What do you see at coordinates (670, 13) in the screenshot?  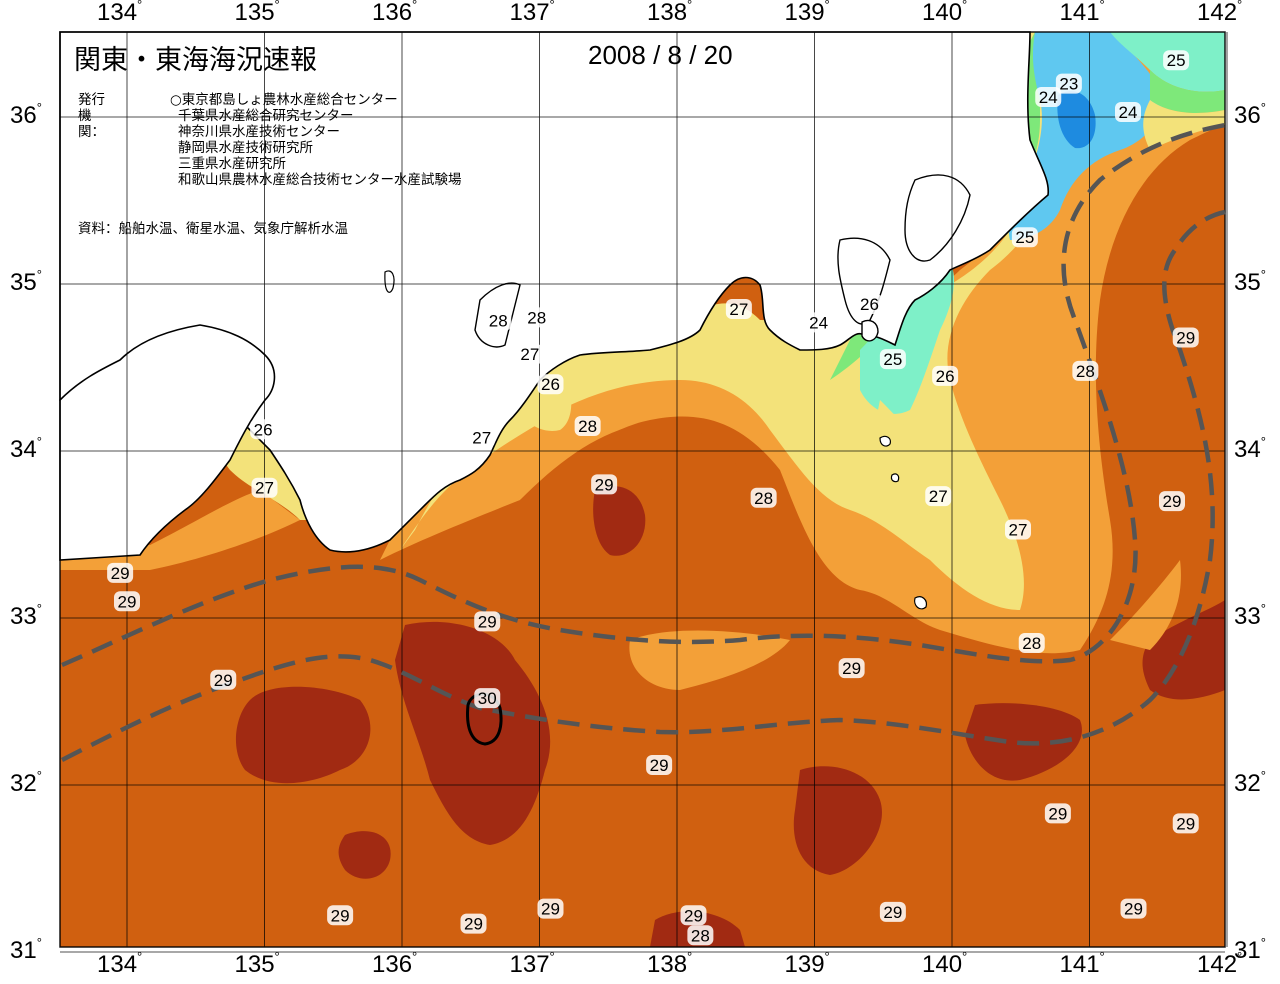 I see `longitude-label: 138°` at bounding box center [670, 13].